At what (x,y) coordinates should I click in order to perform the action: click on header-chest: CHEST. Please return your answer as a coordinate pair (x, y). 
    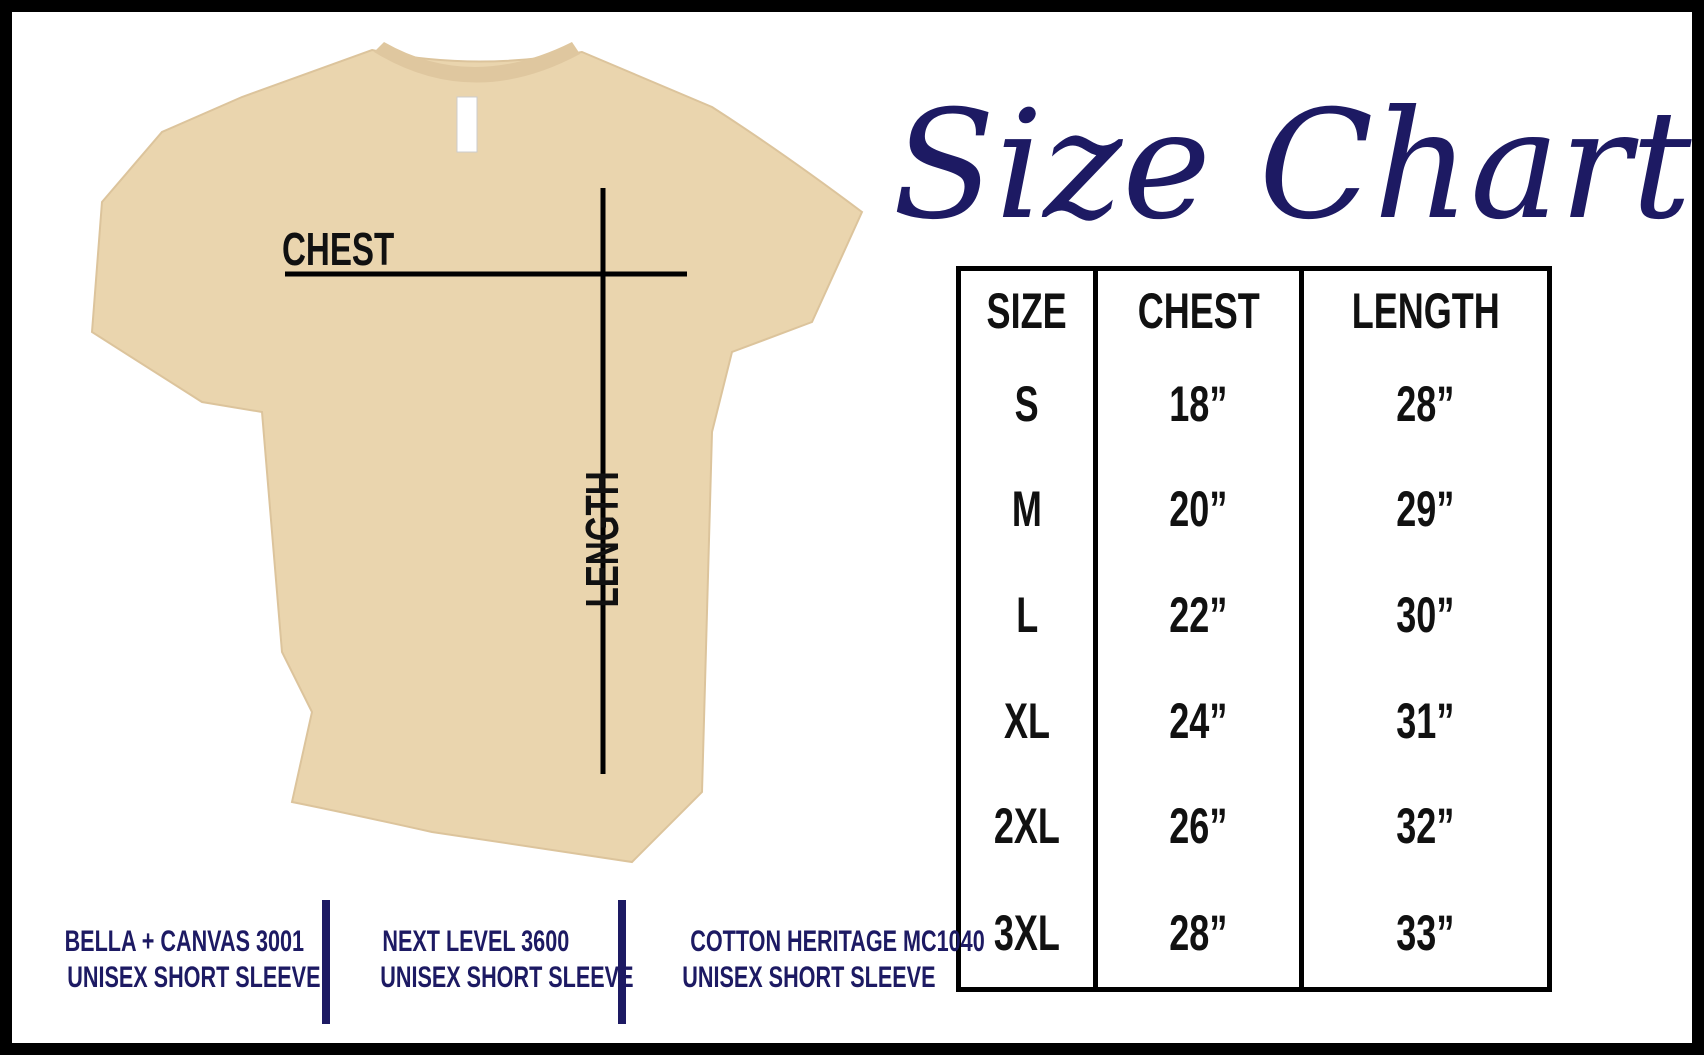
    Looking at the image, I should click on (1198, 309).